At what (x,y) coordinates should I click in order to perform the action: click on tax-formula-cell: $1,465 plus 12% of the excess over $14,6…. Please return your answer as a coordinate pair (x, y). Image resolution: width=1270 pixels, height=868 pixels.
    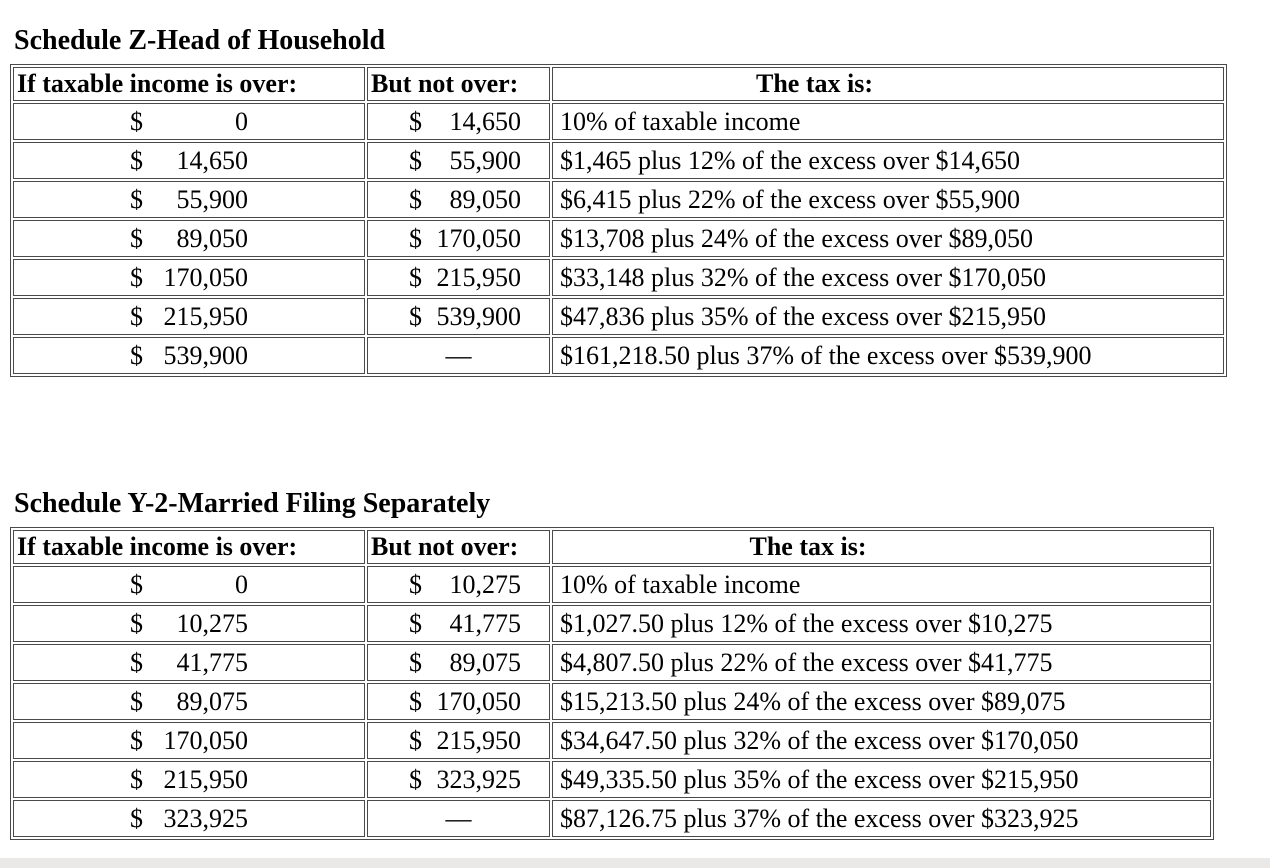
    Looking at the image, I should click on (888, 160).